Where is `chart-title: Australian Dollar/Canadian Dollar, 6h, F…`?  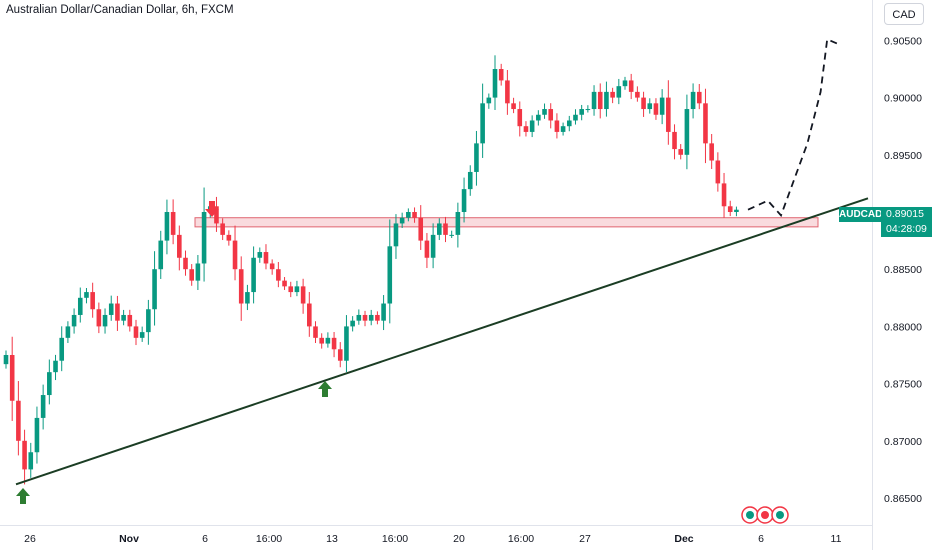 chart-title: Australian Dollar/Canadian Dollar, 6h, F… is located at coordinates (120, 10).